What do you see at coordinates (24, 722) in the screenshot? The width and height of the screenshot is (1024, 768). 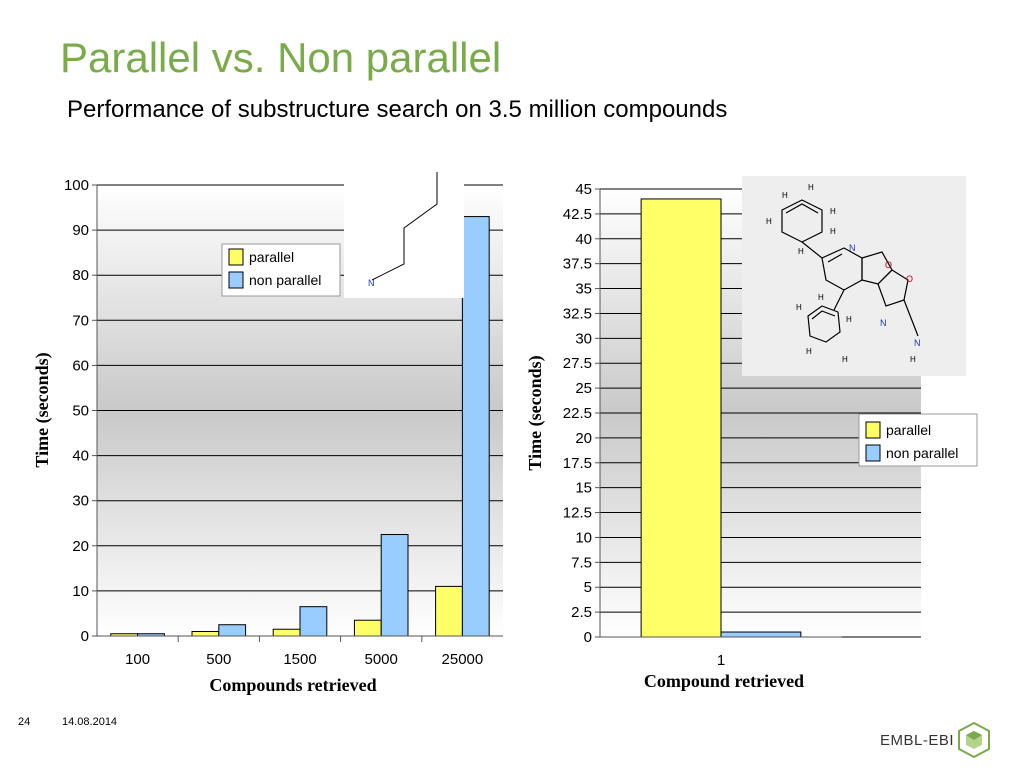 I see `page-number: 24` at bounding box center [24, 722].